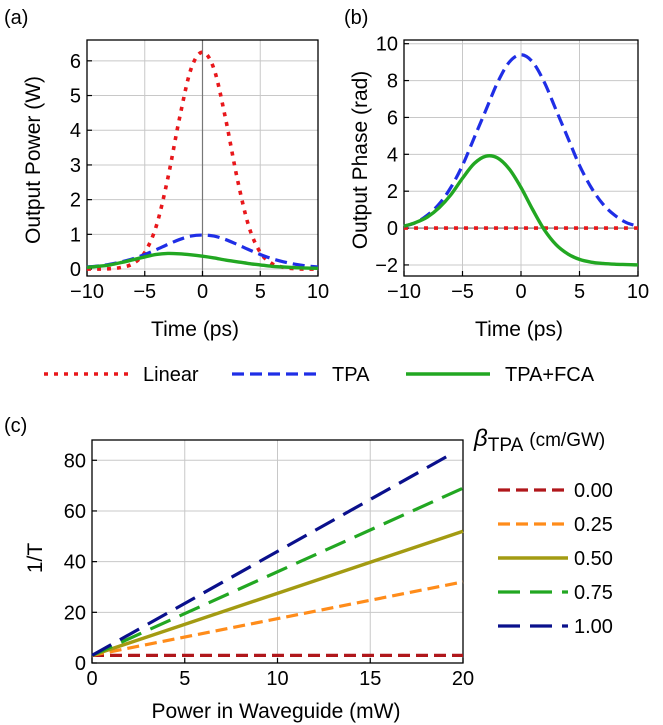 This screenshot has width=663, height=725. What do you see at coordinates (75, 166) in the screenshot?
I see `y-tick-label: 3` at bounding box center [75, 166].